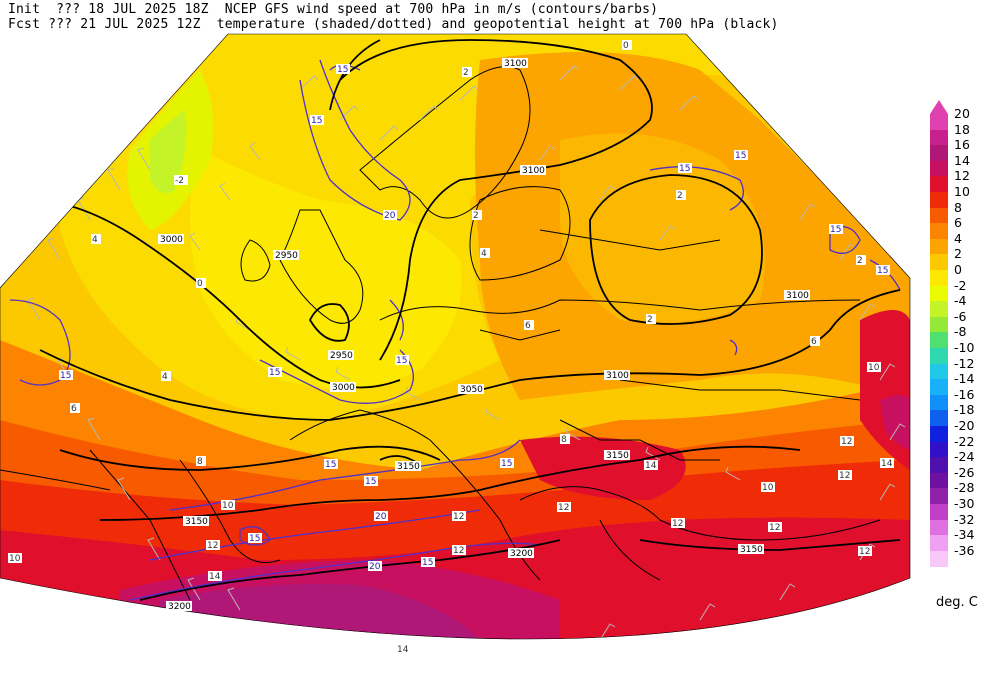  What do you see at coordinates (962, 145) in the screenshot?
I see `legend-label: 16` at bounding box center [962, 145].